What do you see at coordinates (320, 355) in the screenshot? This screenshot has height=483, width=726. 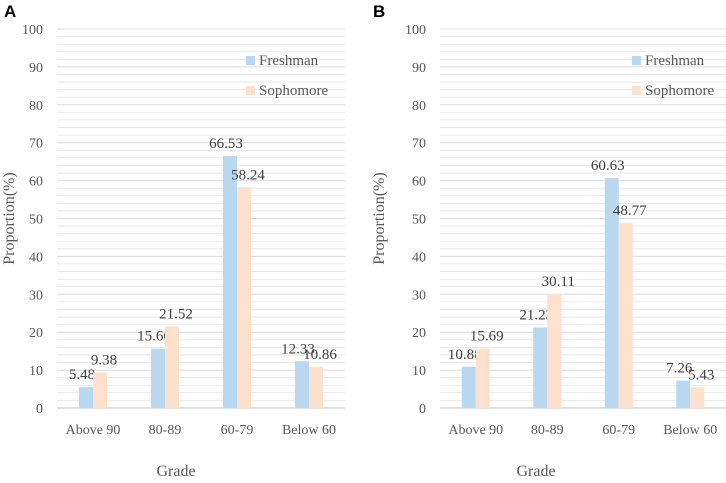 I see `data-label: 10.86` at bounding box center [320, 355].